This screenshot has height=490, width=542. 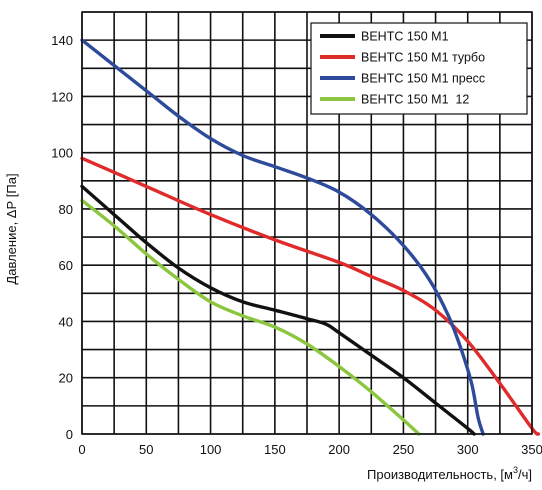 What do you see at coordinates (531, 449) in the screenshot?
I see `x-tick-label: 350` at bounding box center [531, 449].